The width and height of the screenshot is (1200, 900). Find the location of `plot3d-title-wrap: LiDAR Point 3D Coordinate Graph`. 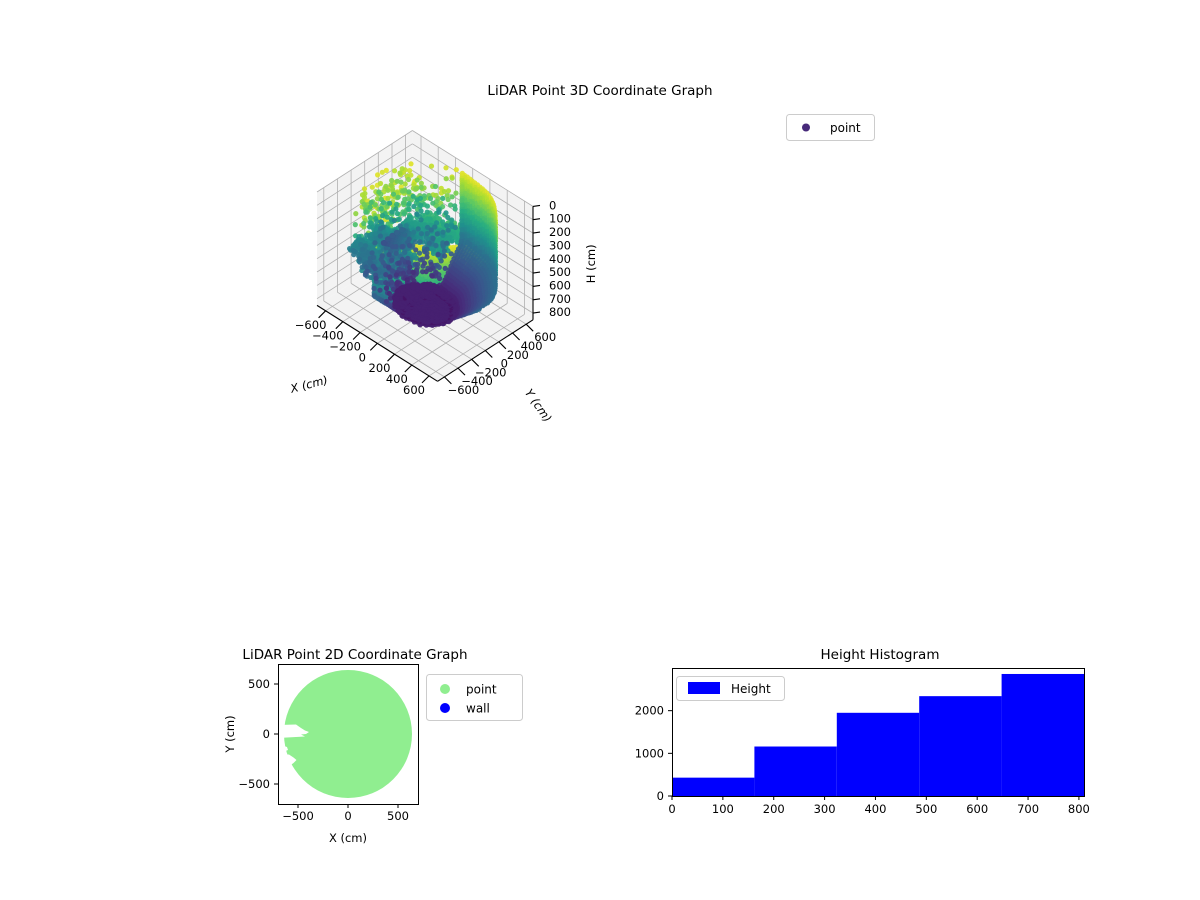

plot3d-title-wrap: LiDAR Point 3D Coordinate Graph is located at coordinates (600, 89).